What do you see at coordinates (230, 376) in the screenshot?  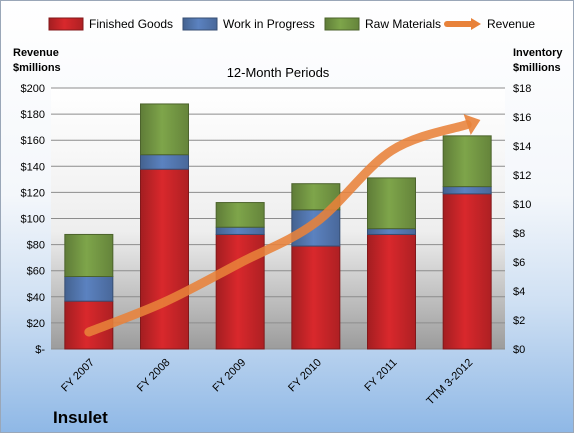 I see `category-label: FY 2009` at bounding box center [230, 376].